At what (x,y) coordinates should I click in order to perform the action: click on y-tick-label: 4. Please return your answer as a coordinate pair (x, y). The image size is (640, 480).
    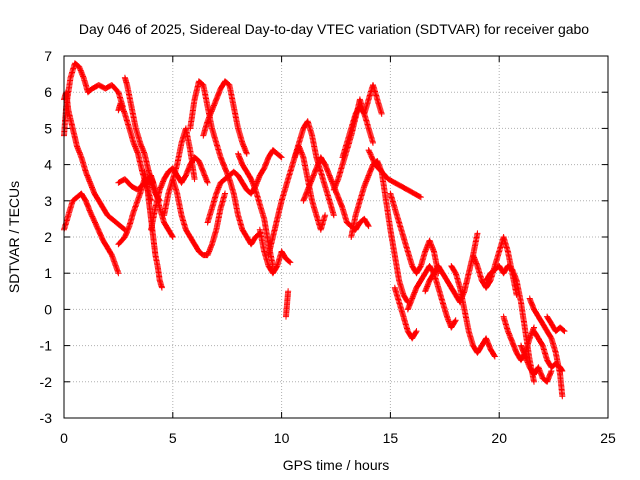
    Looking at the image, I should click on (48, 165).